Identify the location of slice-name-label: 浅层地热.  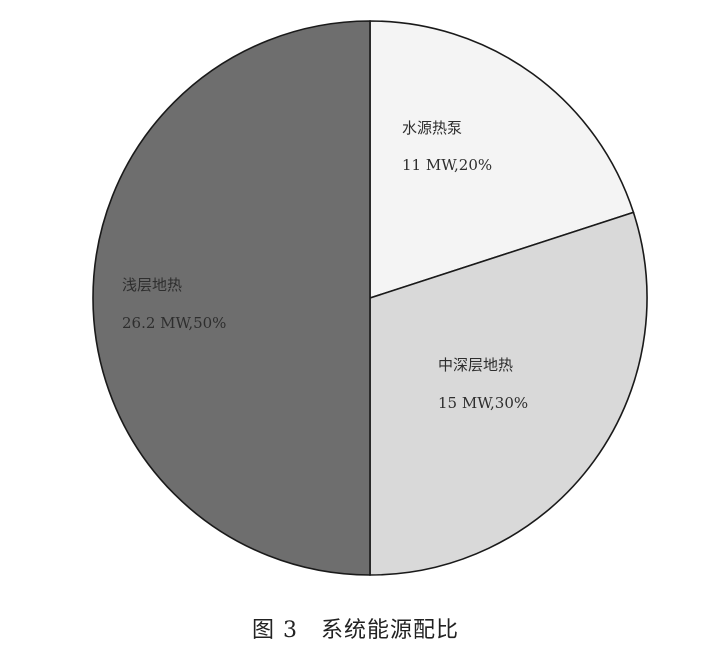
(152, 285).